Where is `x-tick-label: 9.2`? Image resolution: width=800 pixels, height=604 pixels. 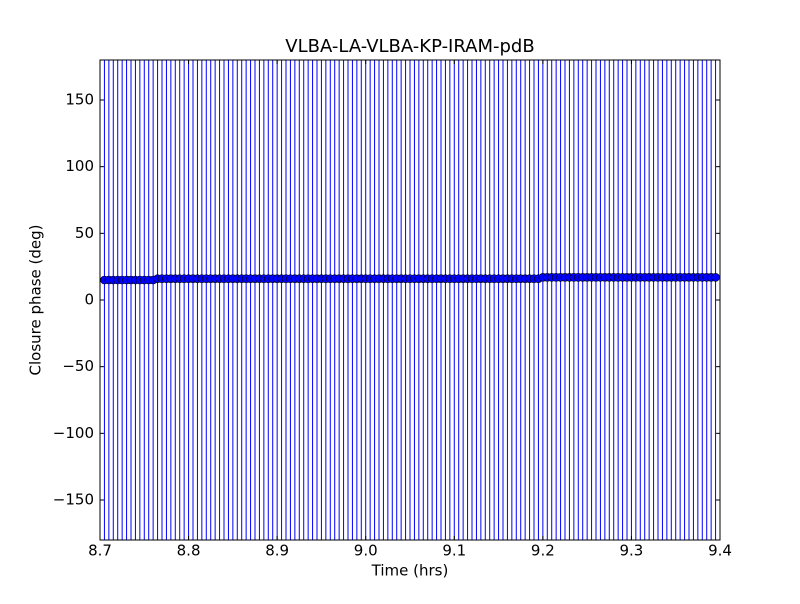 x-tick-label: 9.2 is located at coordinates (543, 551).